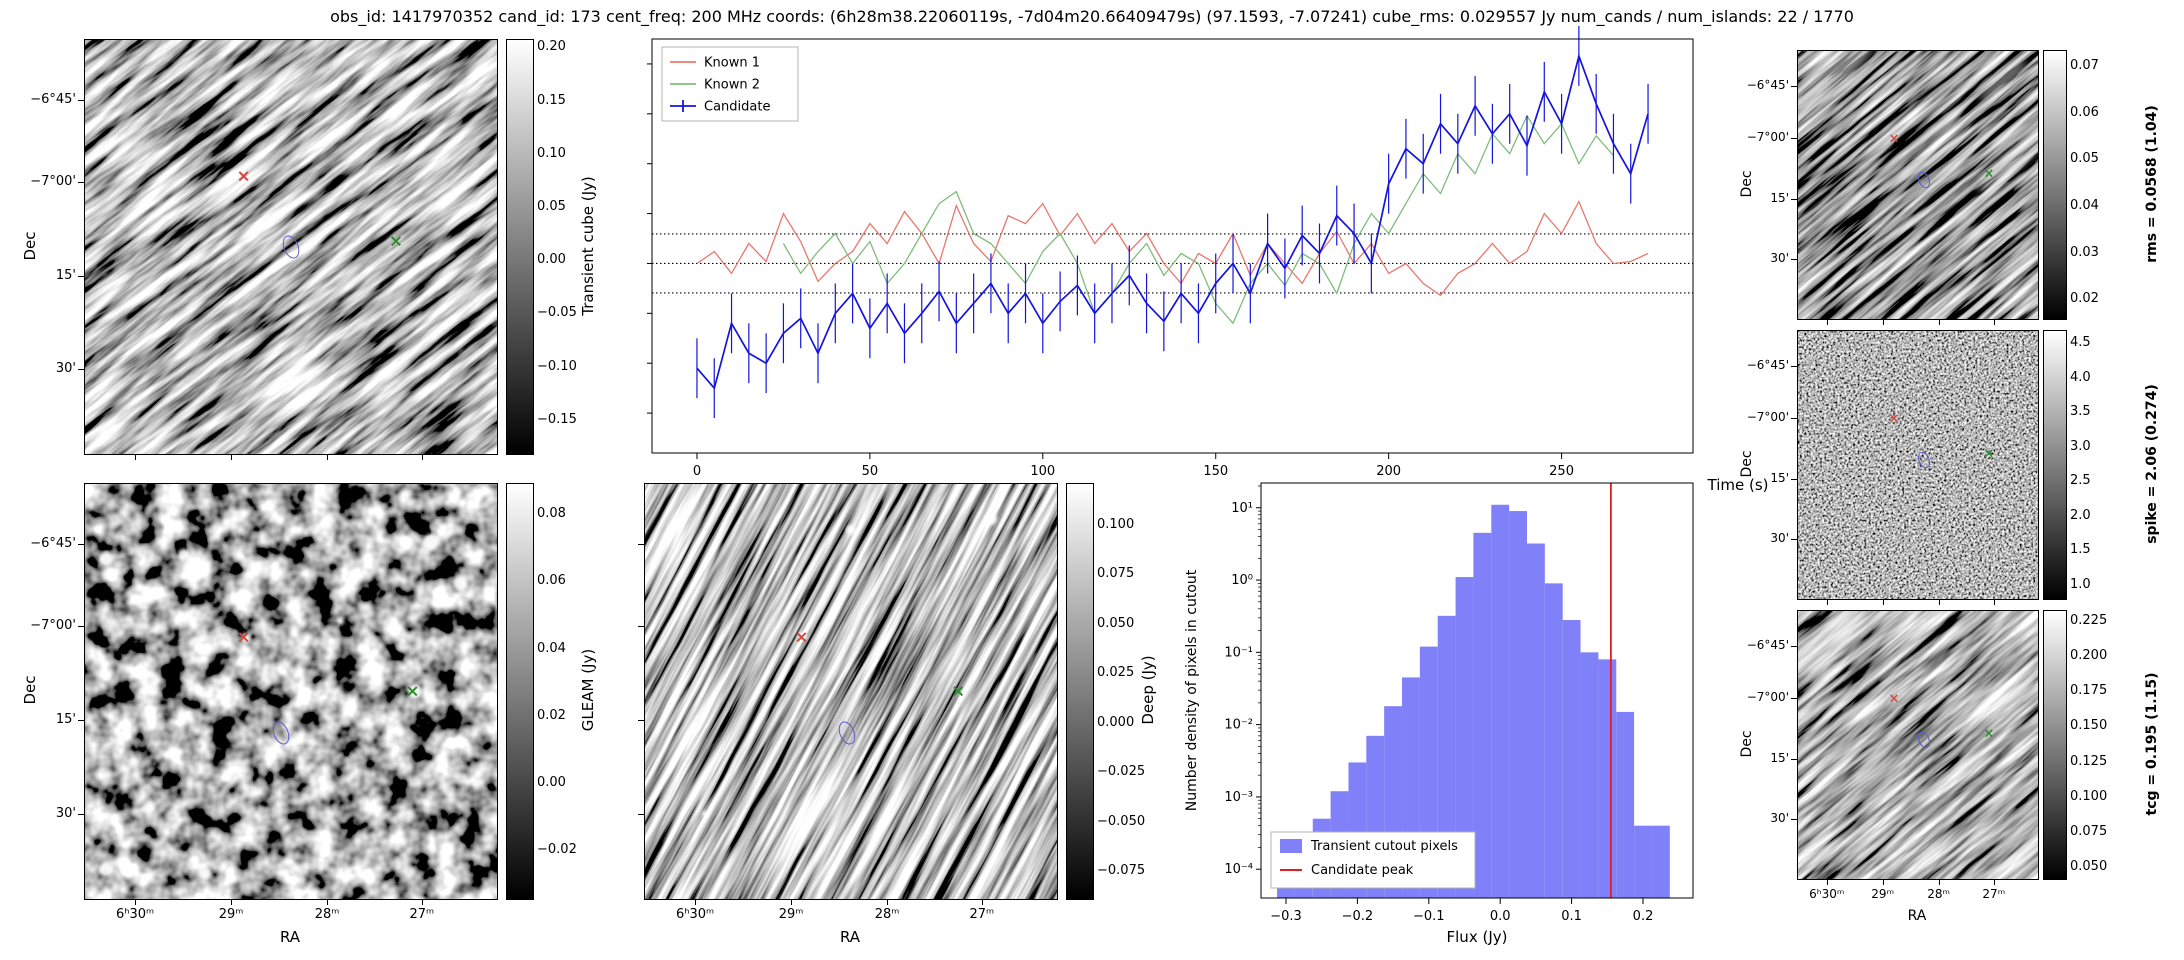  Describe the element at coordinates (557, 419) in the screenshot. I see `transient-colorbar-tick: −0.15` at that location.